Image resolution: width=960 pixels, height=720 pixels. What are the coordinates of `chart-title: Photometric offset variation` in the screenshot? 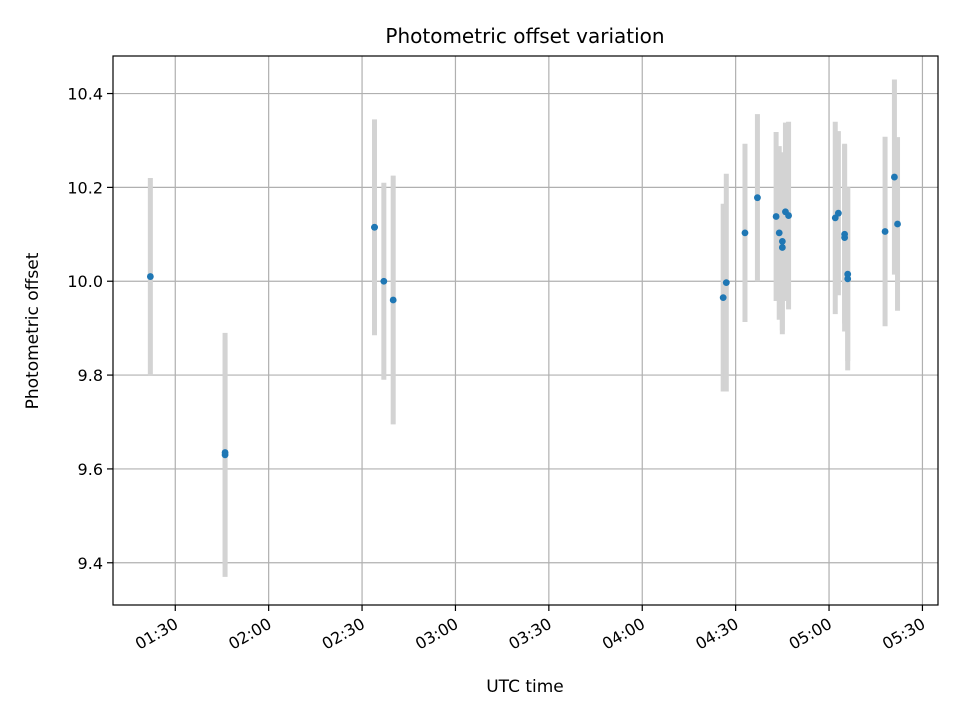 It's located at (524, 36).